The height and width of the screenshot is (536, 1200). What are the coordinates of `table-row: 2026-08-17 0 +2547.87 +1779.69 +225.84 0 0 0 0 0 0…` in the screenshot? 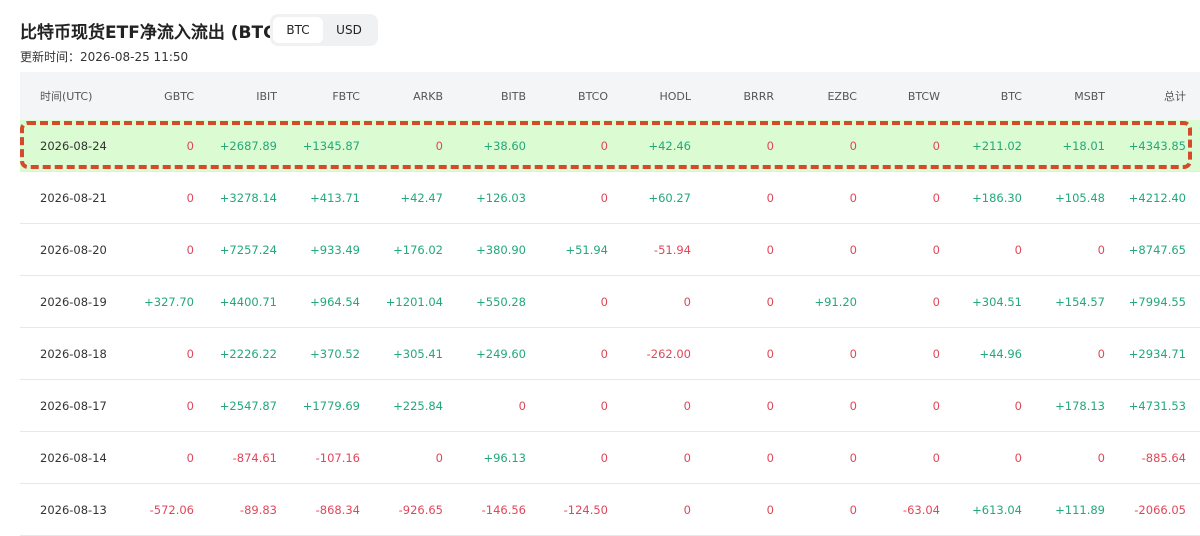 It's located at (610, 406).